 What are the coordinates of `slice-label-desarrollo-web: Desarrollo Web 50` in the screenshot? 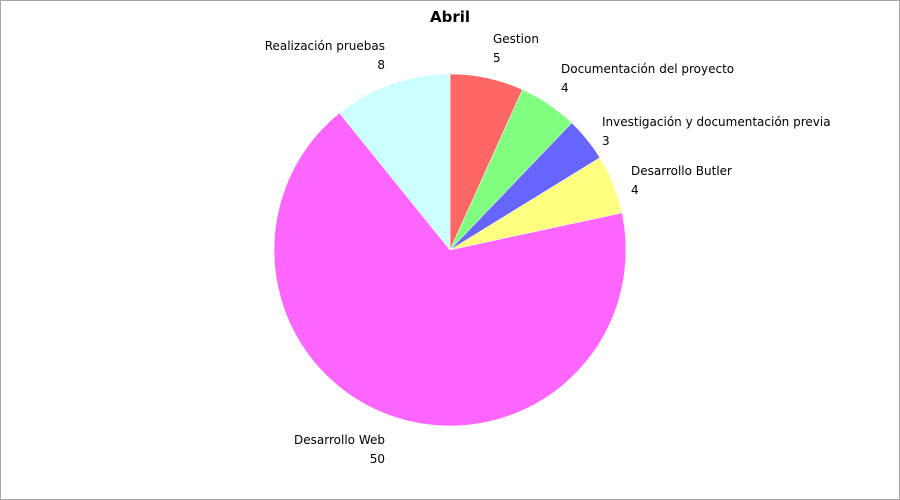 It's located at (339, 449).